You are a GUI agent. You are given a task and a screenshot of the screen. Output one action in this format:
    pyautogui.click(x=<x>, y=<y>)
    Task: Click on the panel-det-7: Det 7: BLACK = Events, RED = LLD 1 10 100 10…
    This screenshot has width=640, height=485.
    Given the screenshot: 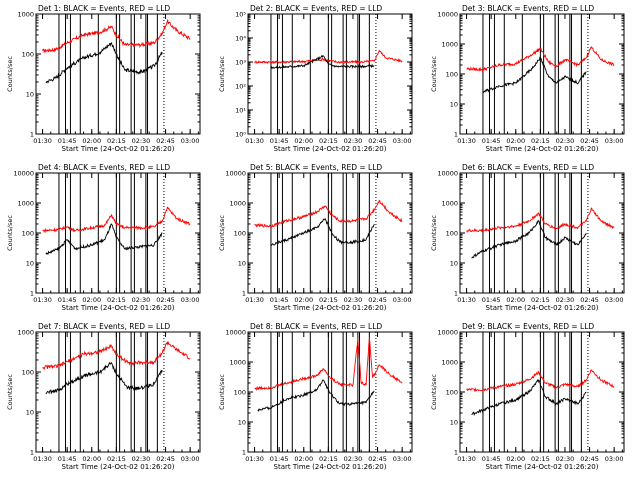 What is the action you would take?
    pyautogui.click(x=103, y=396)
    